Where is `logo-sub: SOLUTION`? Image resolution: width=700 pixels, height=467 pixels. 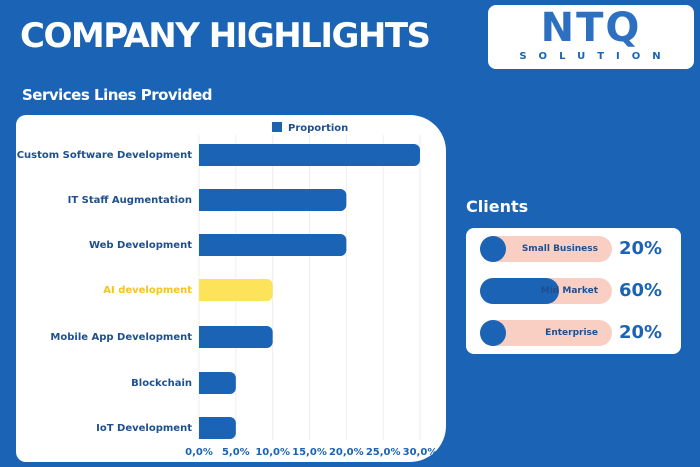 logo-sub: SOLUTION is located at coordinates (596, 56).